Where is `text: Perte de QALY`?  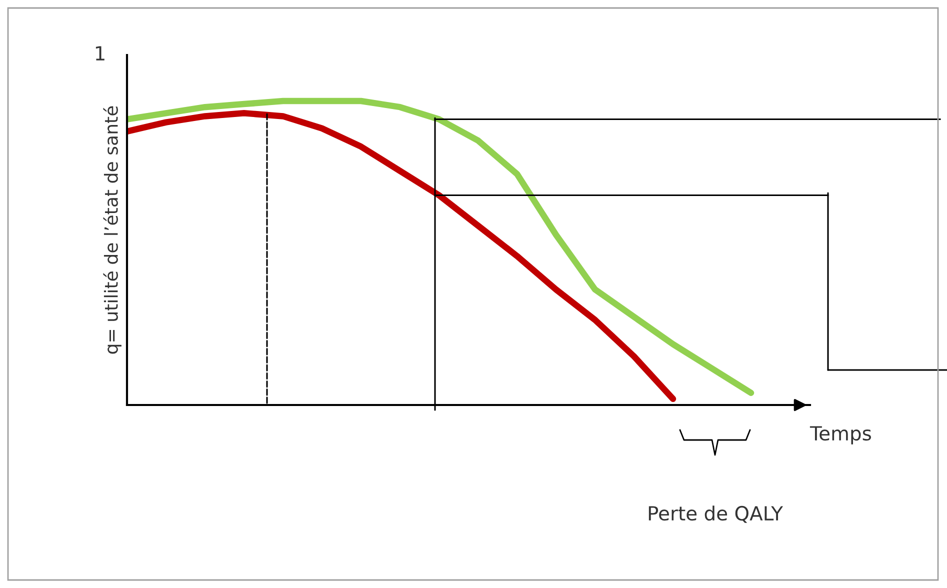 text: Perte de QALY is located at coordinates (716, 514).